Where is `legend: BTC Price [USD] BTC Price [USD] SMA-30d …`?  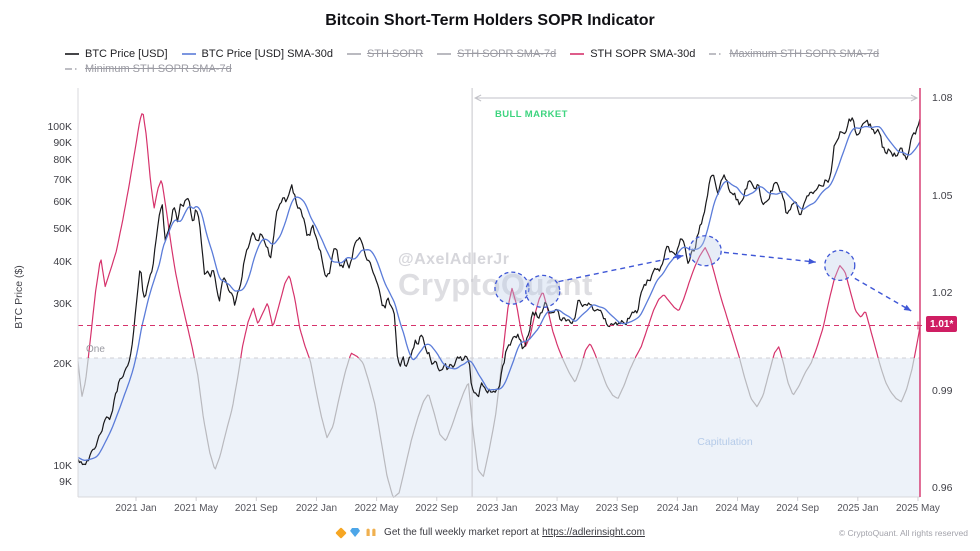 legend: BTC Price [USD] BTC Price [USD] SMA-30d … is located at coordinates (495, 63).